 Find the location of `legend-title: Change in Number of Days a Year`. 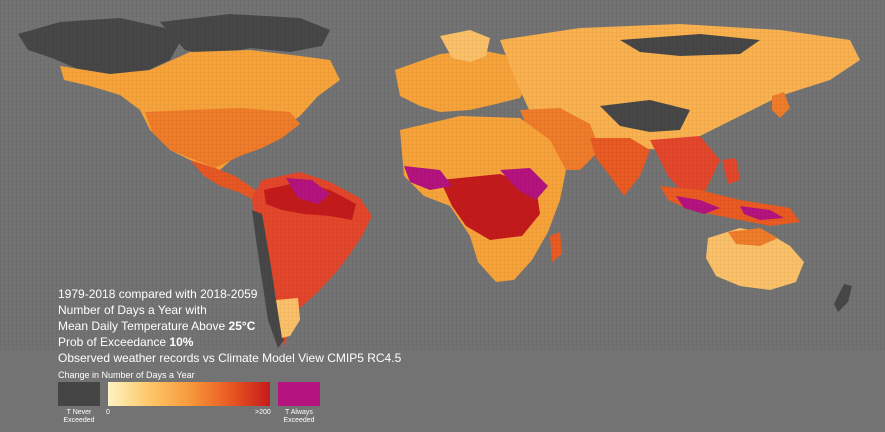

legend-title: Change in Number of Days a Year is located at coordinates (126, 375).